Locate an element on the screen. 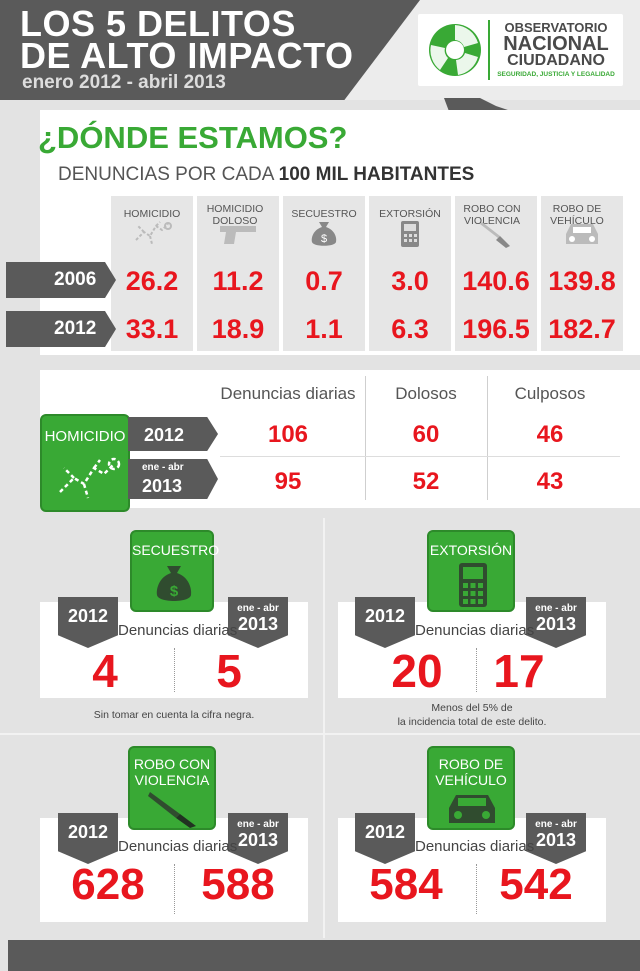  col-label-extorsion: EXTORSIÓN is located at coordinates (410, 214).